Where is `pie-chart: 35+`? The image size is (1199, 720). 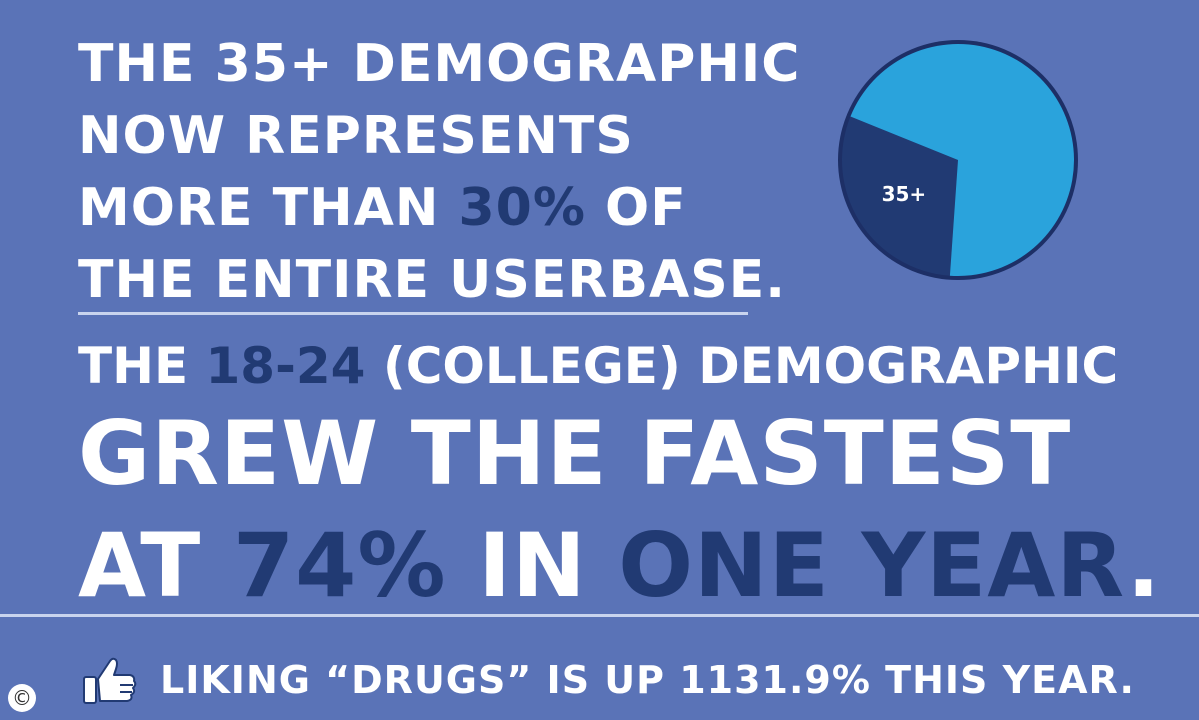 pie-chart: 35+ is located at coordinates (958, 160).